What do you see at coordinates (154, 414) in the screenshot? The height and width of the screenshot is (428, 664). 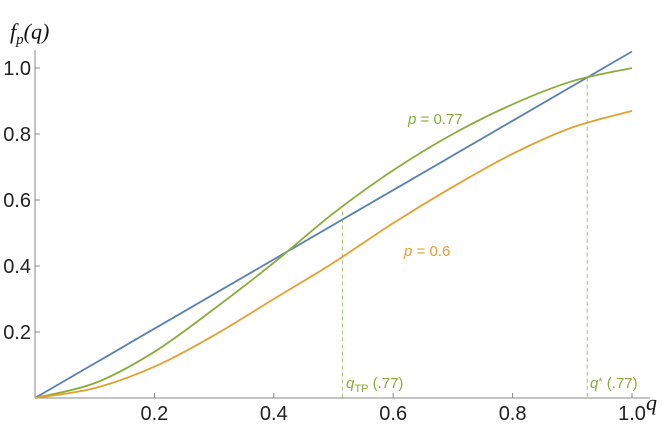 I see `x-tick-label: 0.2` at bounding box center [154, 414].